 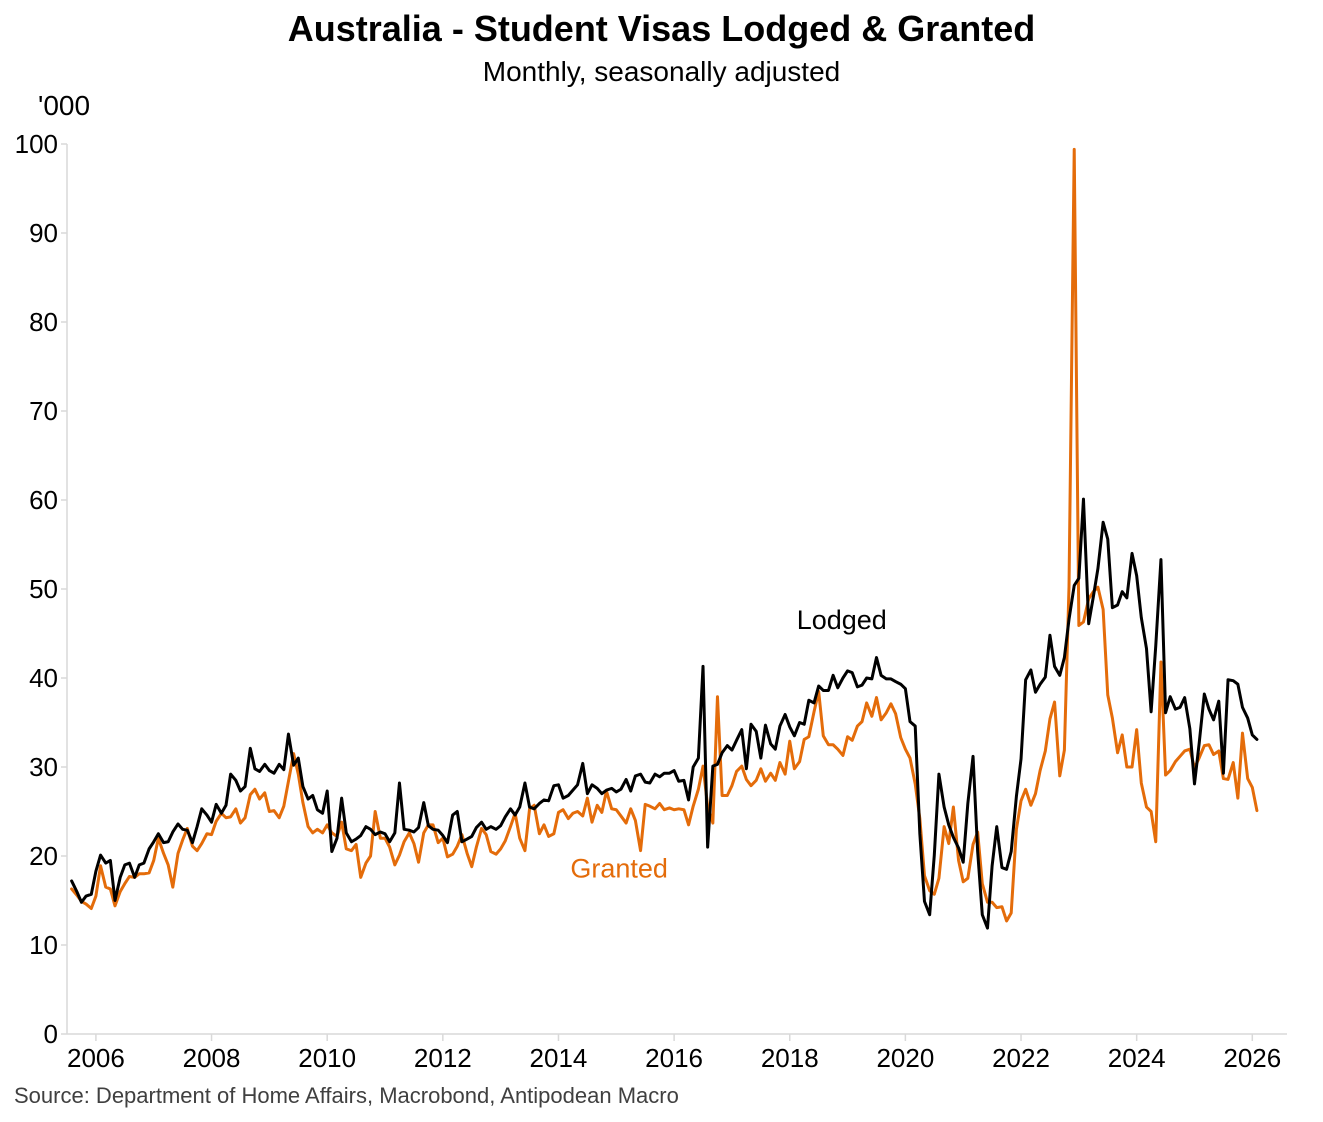 I want to click on x-tick-label: 2022, so click(x=1021, y=1058).